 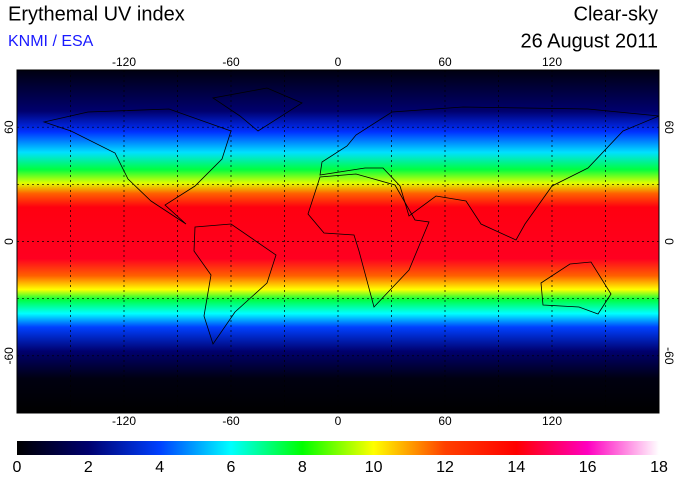 What do you see at coordinates (231, 467) in the screenshot?
I see `colorbar-tick-label: 6` at bounding box center [231, 467].